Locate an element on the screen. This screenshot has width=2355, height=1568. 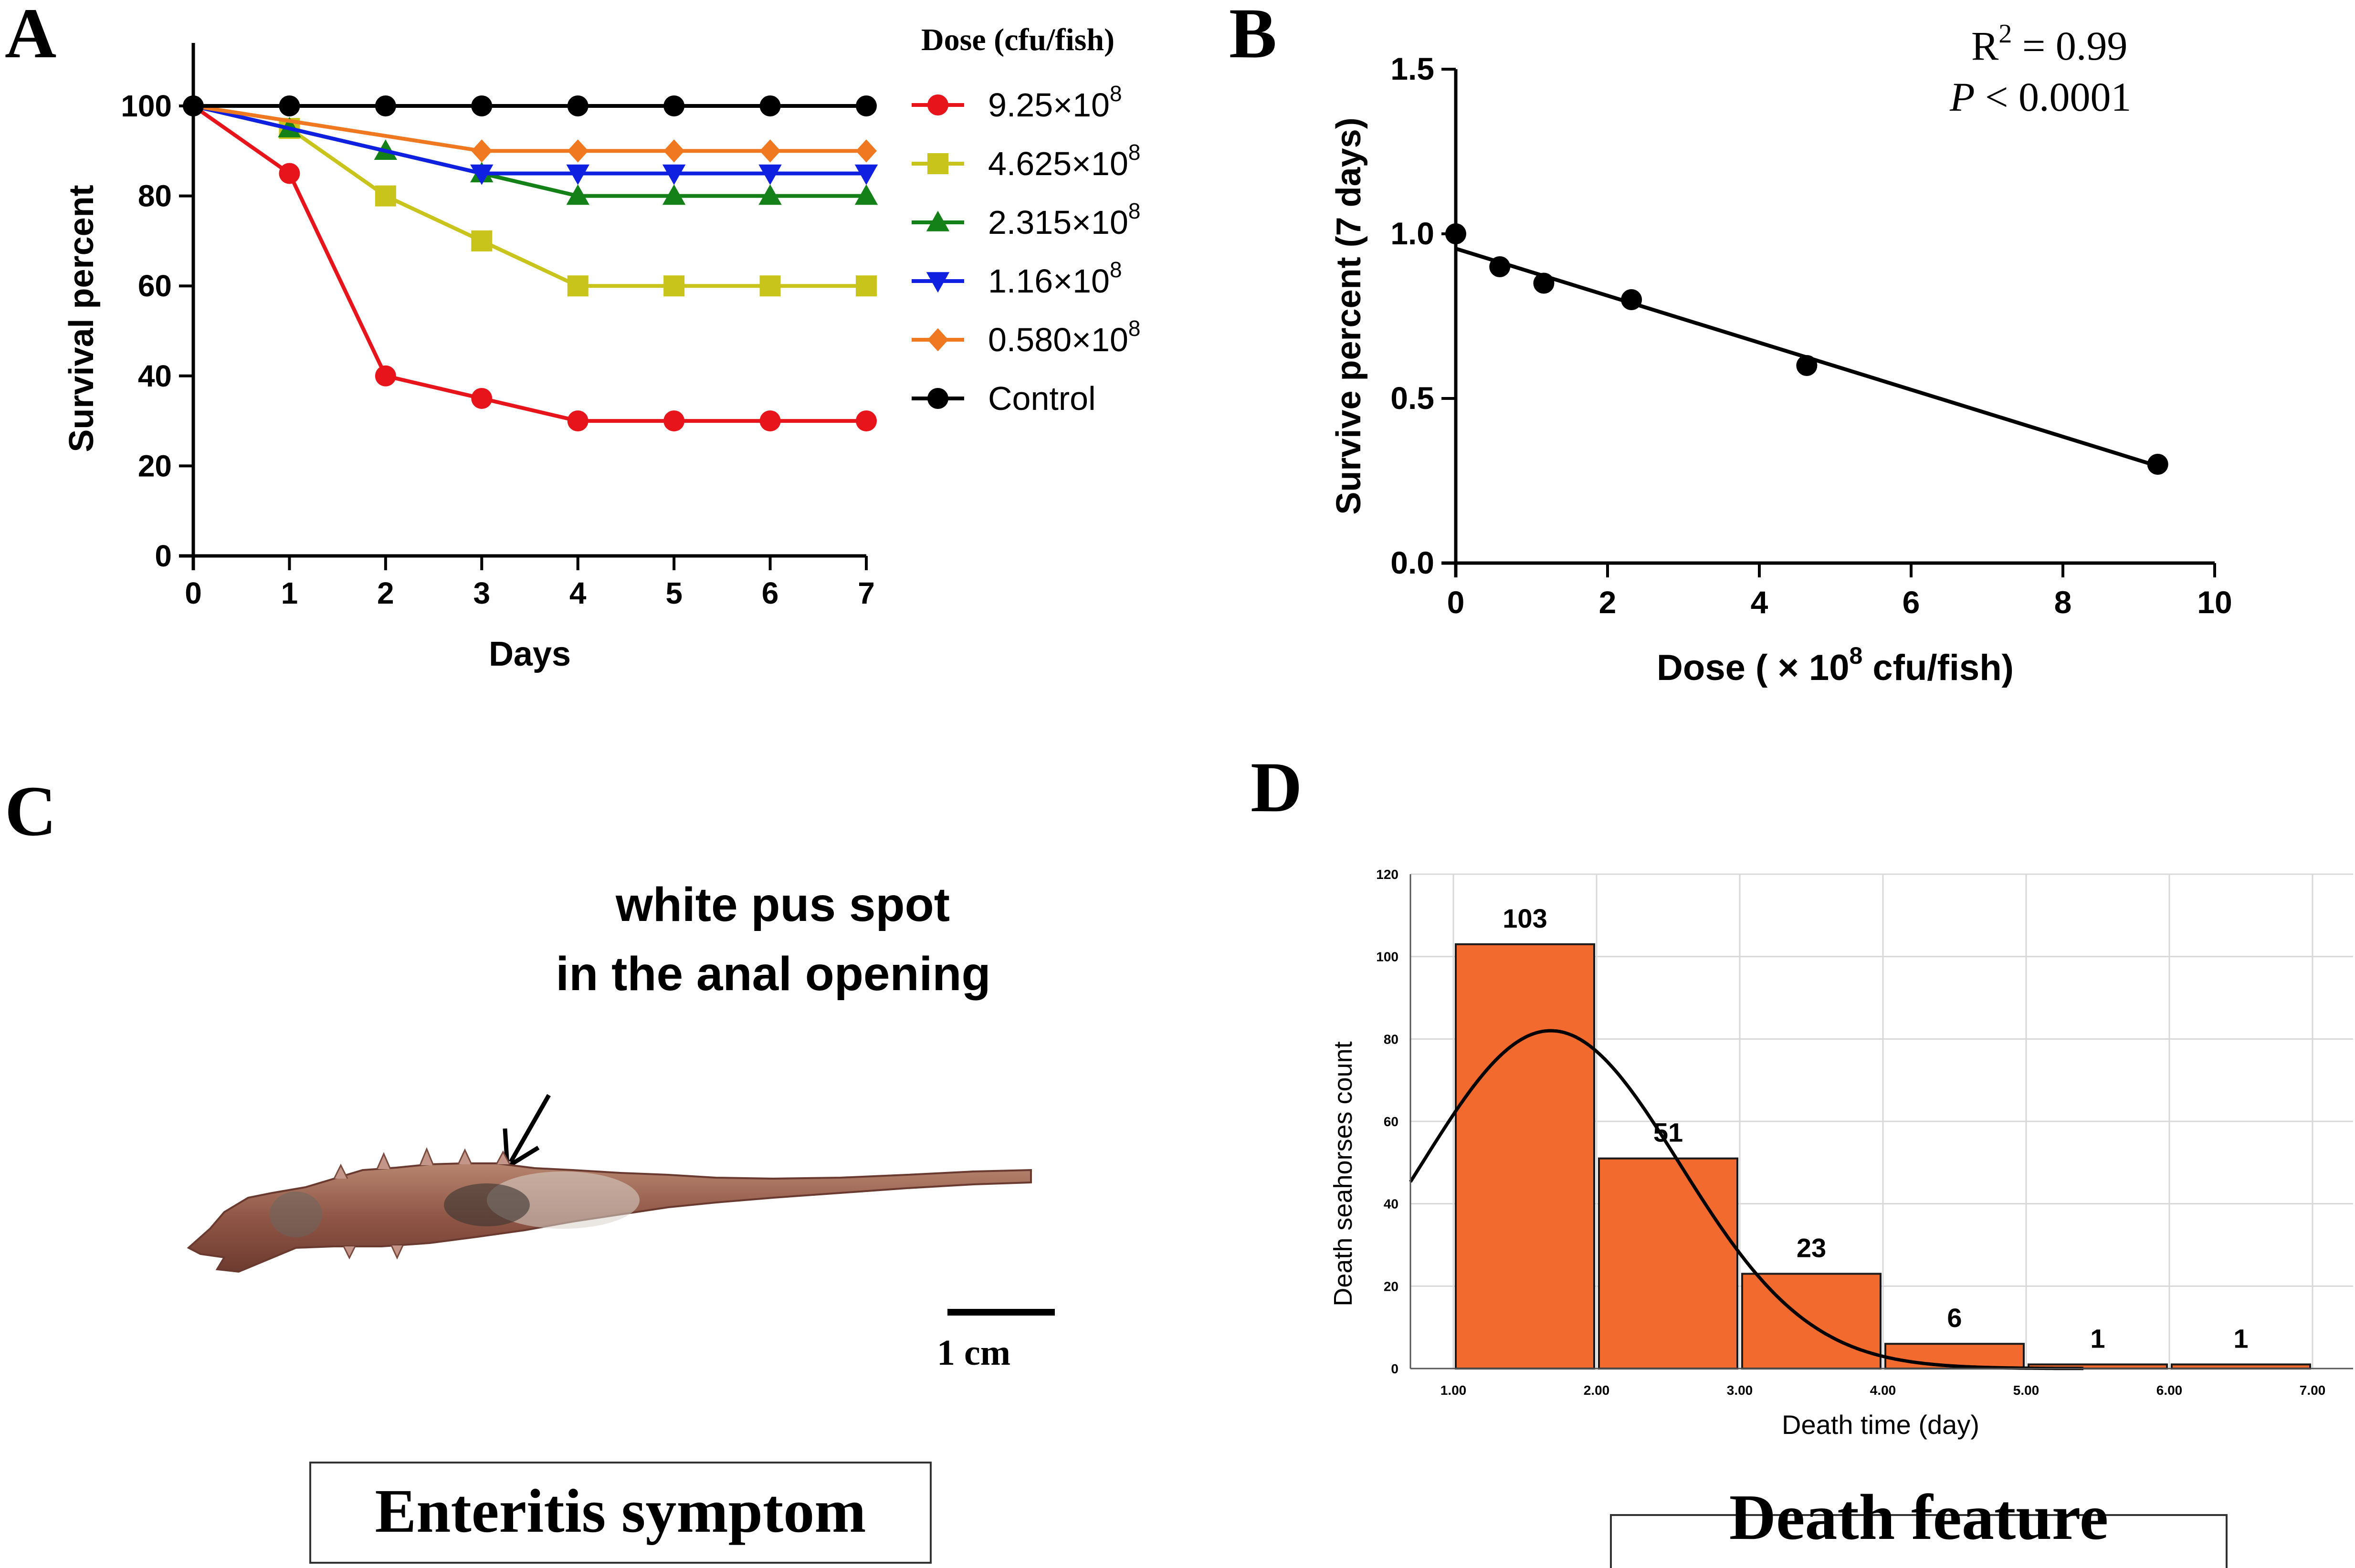
panel-letter-d: D is located at coordinates (1276, 787).